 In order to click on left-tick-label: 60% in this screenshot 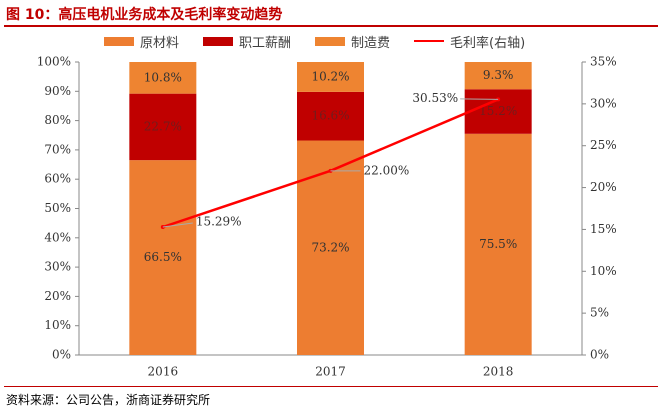, I will do `click(57, 179)`.